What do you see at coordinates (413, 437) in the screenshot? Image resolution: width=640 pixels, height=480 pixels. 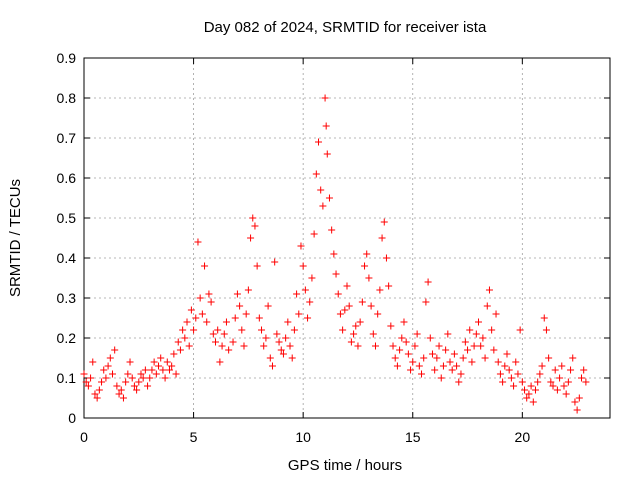 I see `x-tick-label: 15` at bounding box center [413, 437].